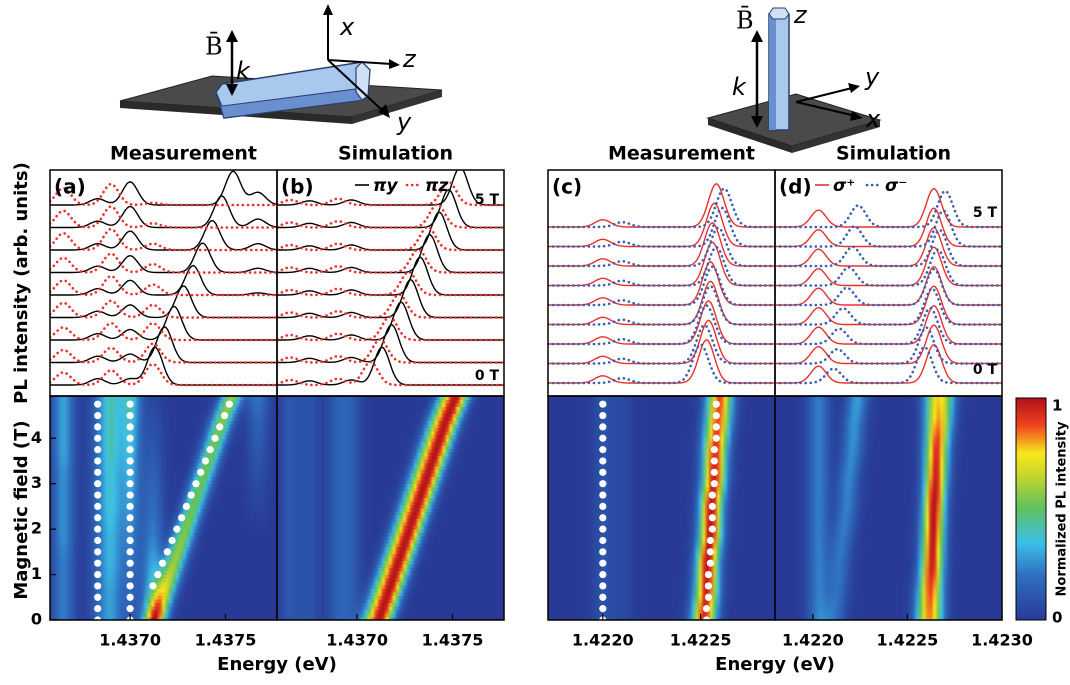 This screenshot has height=685, width=1070. Describe the element at coordinates (487, 376) in the screenshot. I see `field-label: 0 T` at that location.